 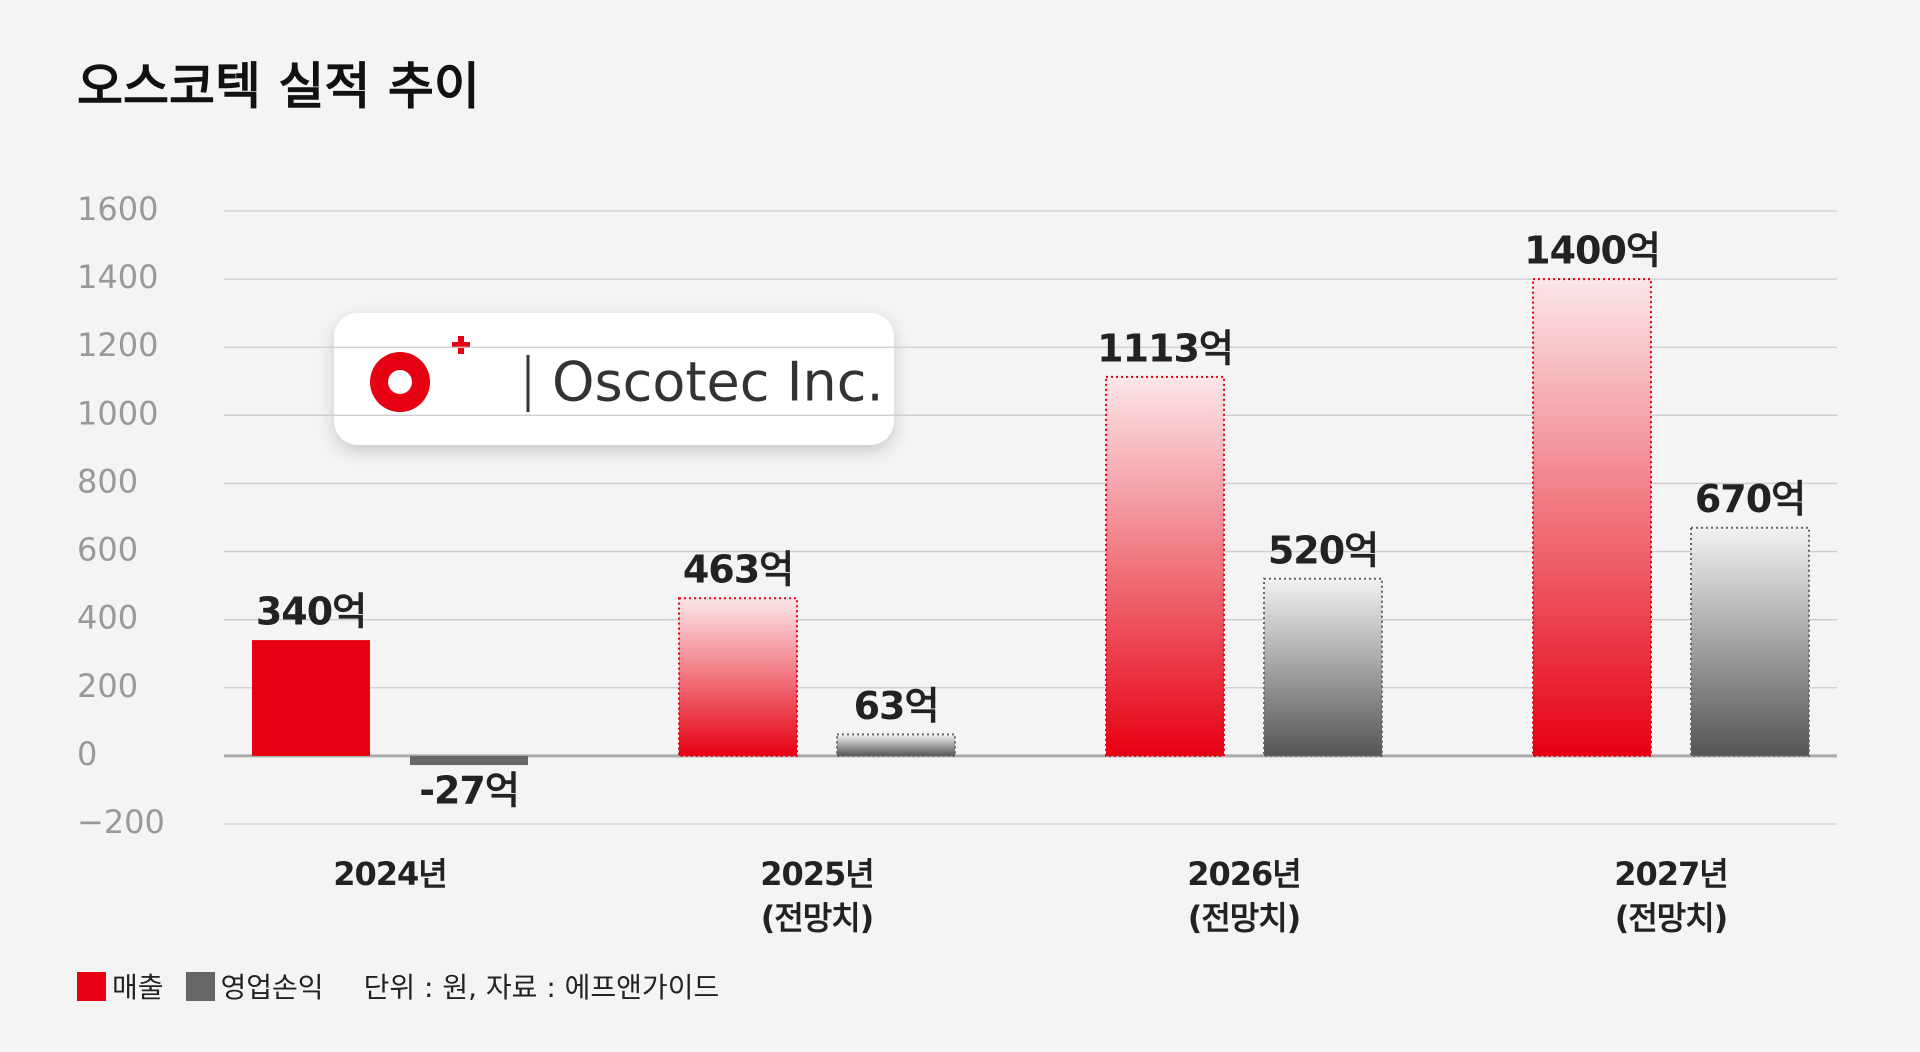 I want to click on legend: 매출 영업손익 단위 : 원, 자료 : 에프앤가이드, so click(x=398, y=987).